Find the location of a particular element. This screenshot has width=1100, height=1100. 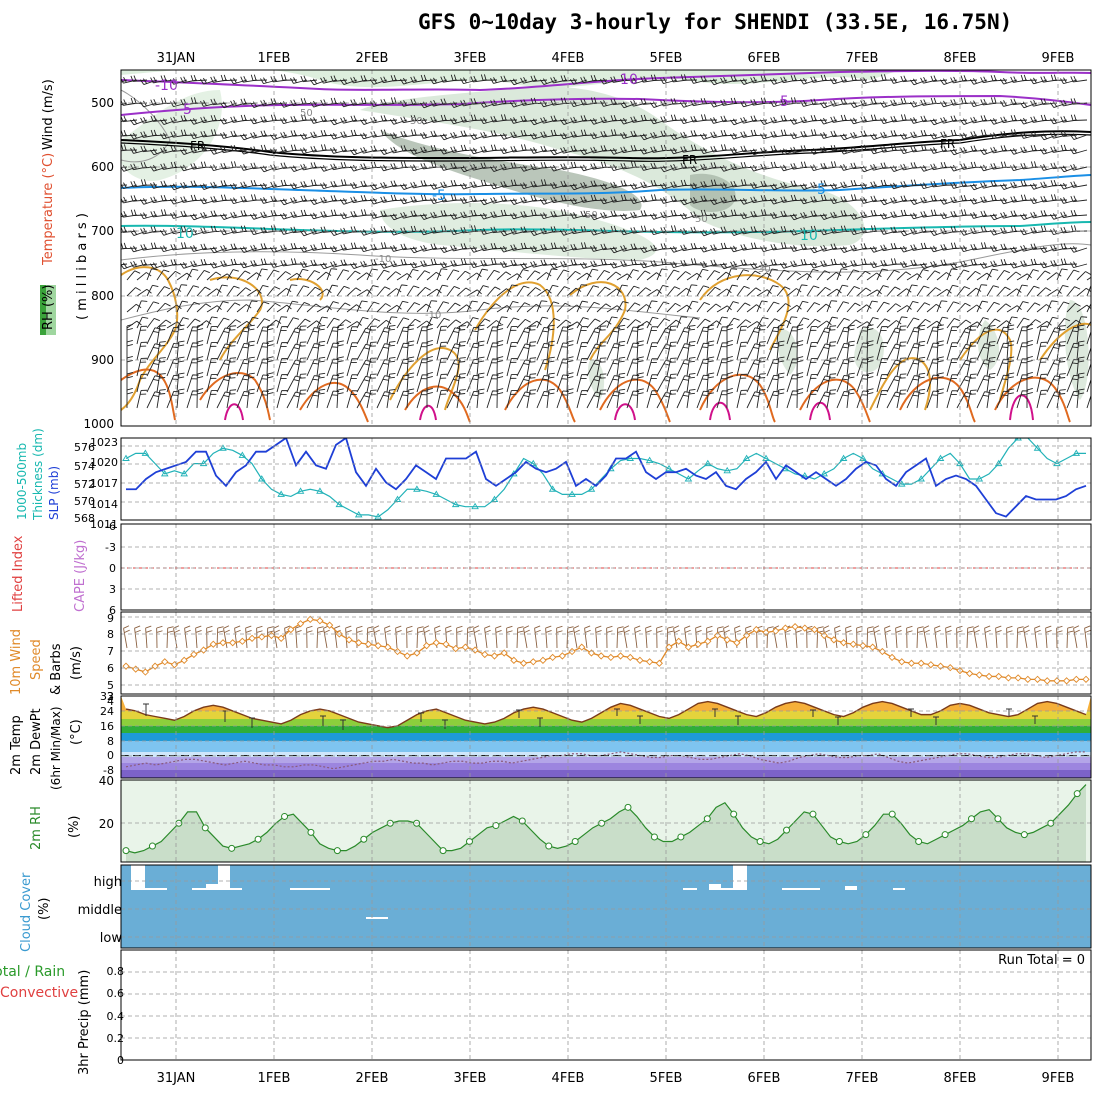

slp-tick-1017: 1017 is located at coordinates (104, 483).